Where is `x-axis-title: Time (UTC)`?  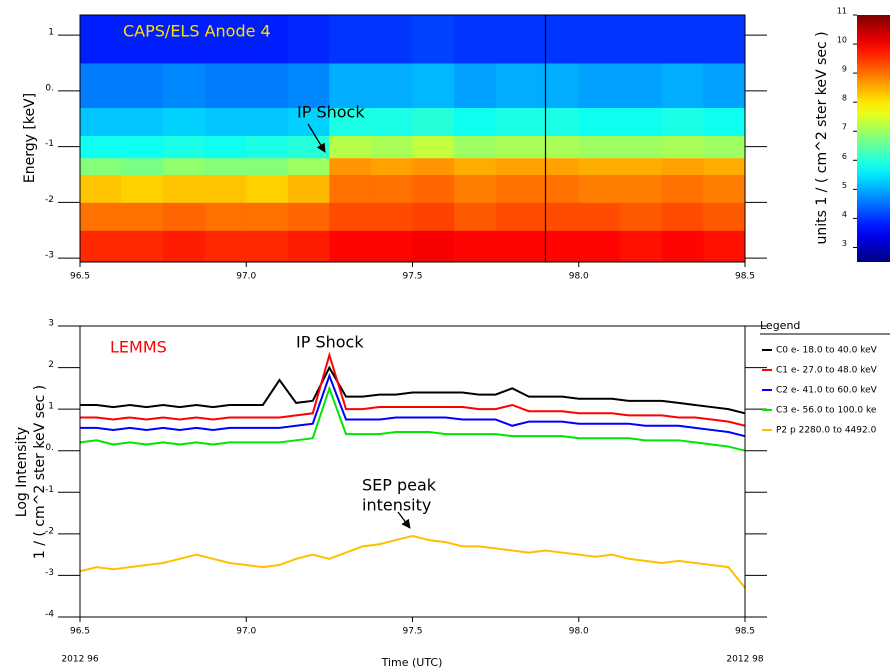 x-axis-title: Time (UTC) is located at coordinates (412, 662).